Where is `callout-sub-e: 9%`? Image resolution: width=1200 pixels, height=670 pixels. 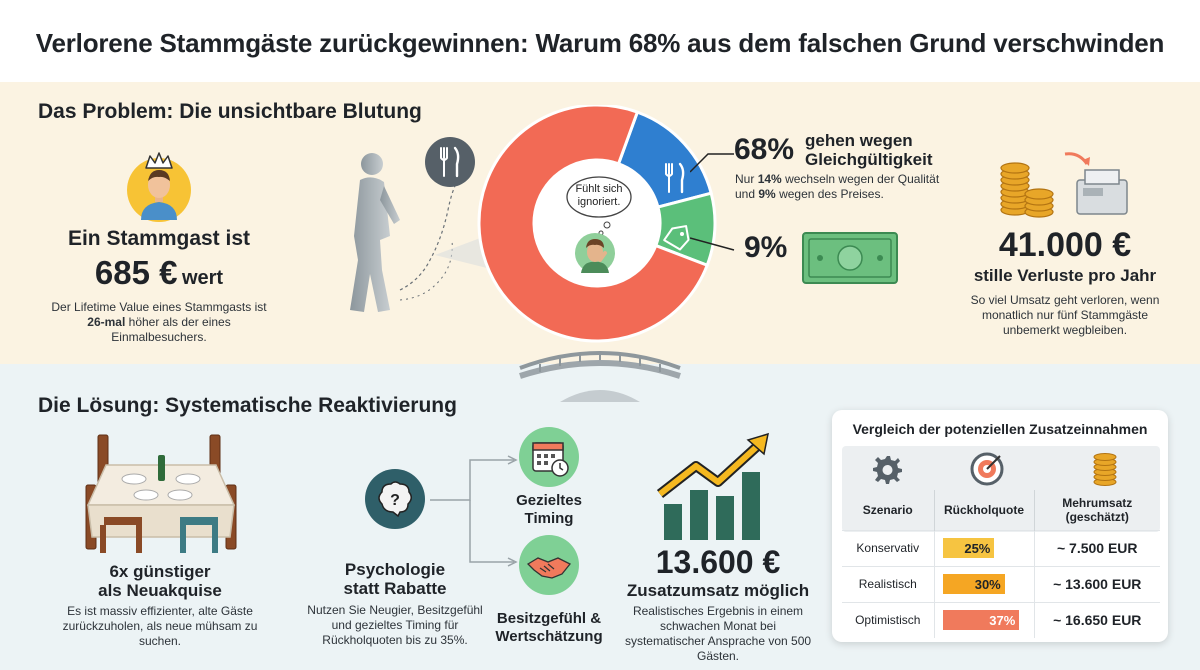 callout-sub-e: 9% is located at coordinates (767, 194).